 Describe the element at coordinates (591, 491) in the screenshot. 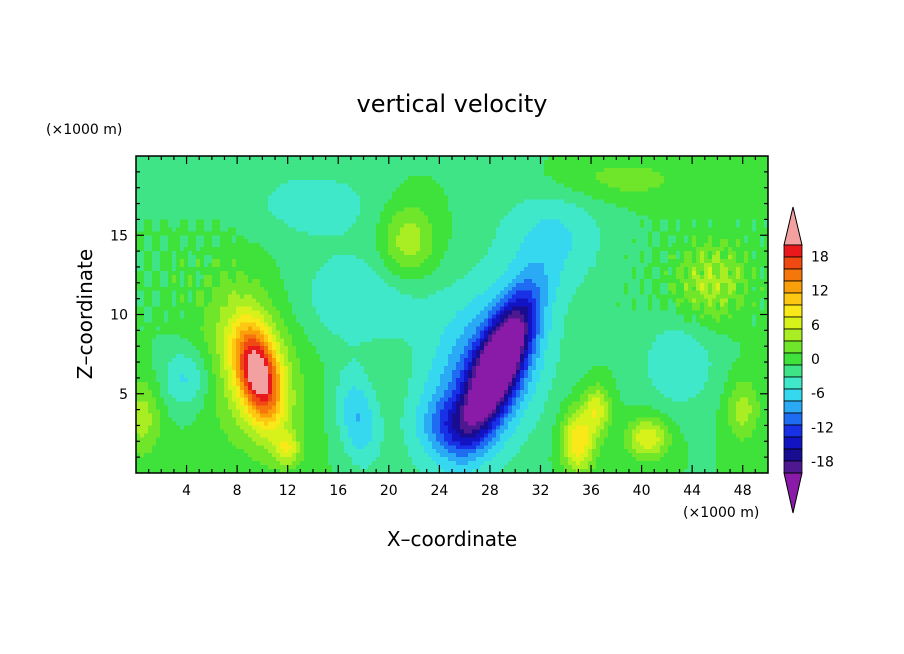

I see `x-tick-label: 36` at that location.